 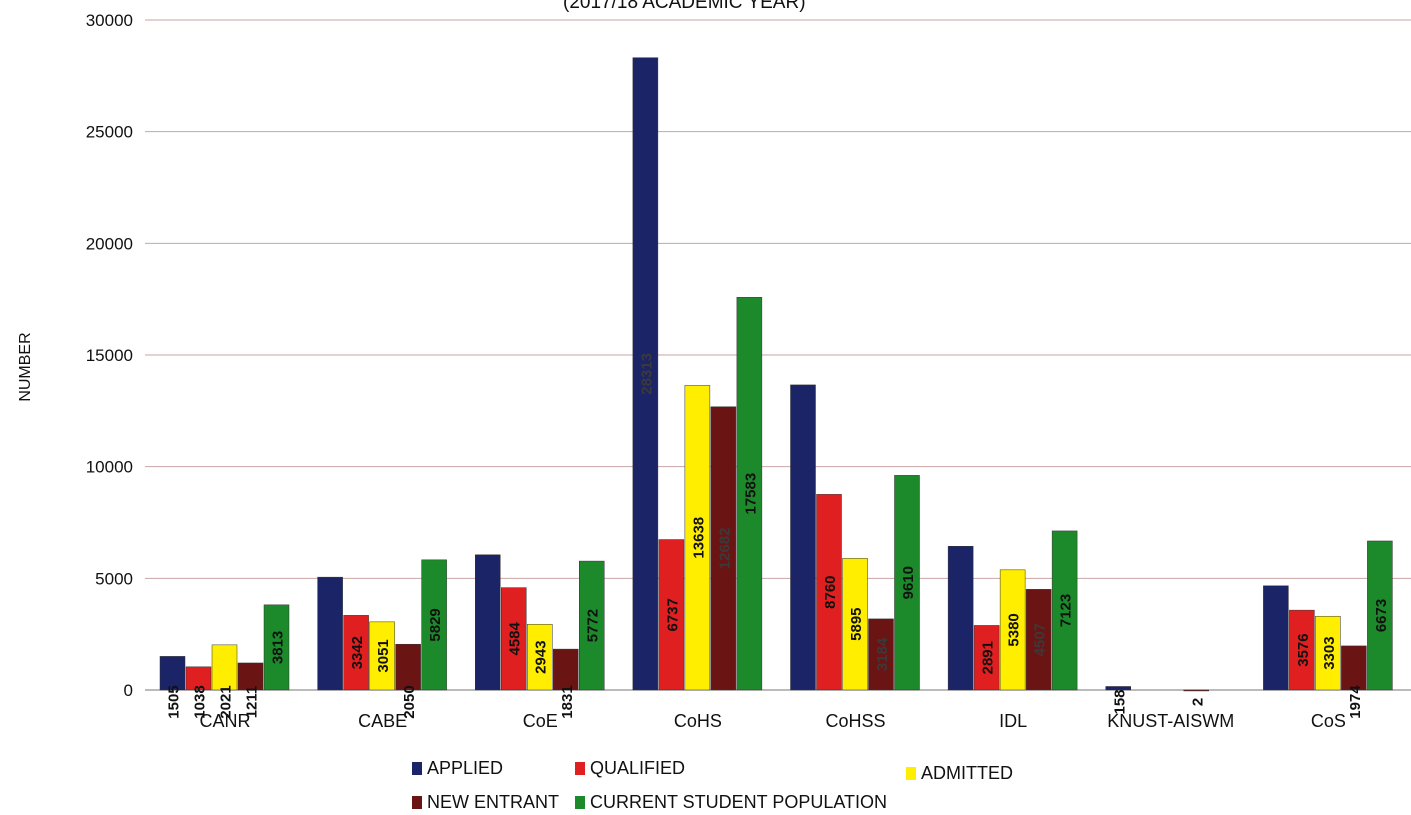 I want to click on y-tick-label: 30000, so click(x=109, y=20).